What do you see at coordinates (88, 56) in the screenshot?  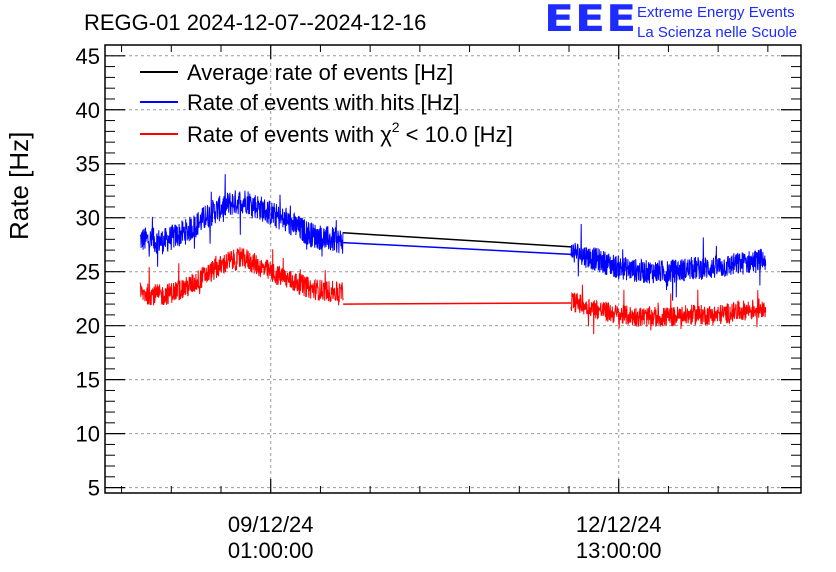 I see `y-tick-label: 45` at bounding box center [88, 56].